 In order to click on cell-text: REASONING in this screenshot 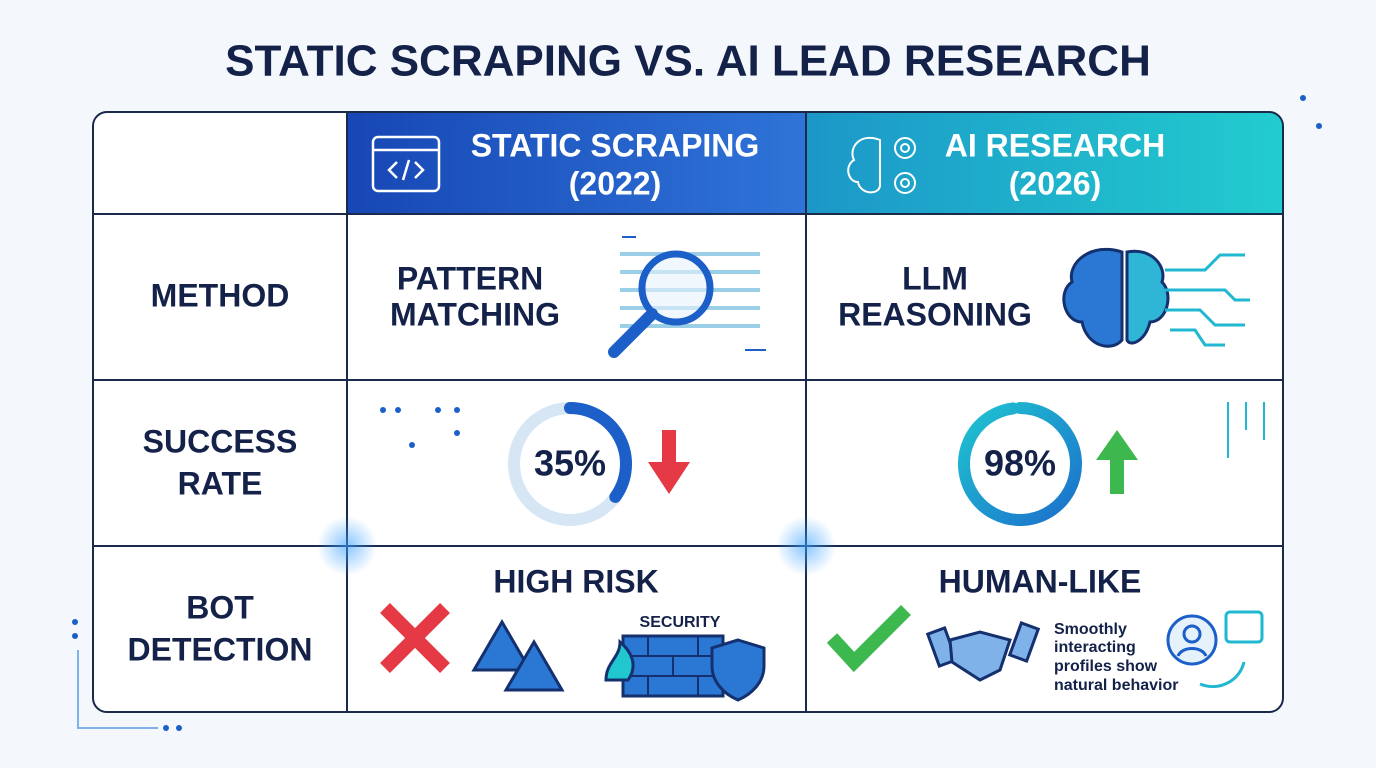, I will do `click(935, 314)`.